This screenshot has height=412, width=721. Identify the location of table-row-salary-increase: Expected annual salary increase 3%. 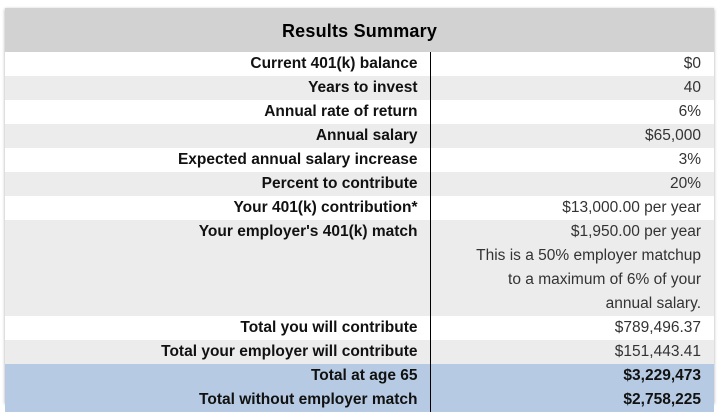
(359, 160).